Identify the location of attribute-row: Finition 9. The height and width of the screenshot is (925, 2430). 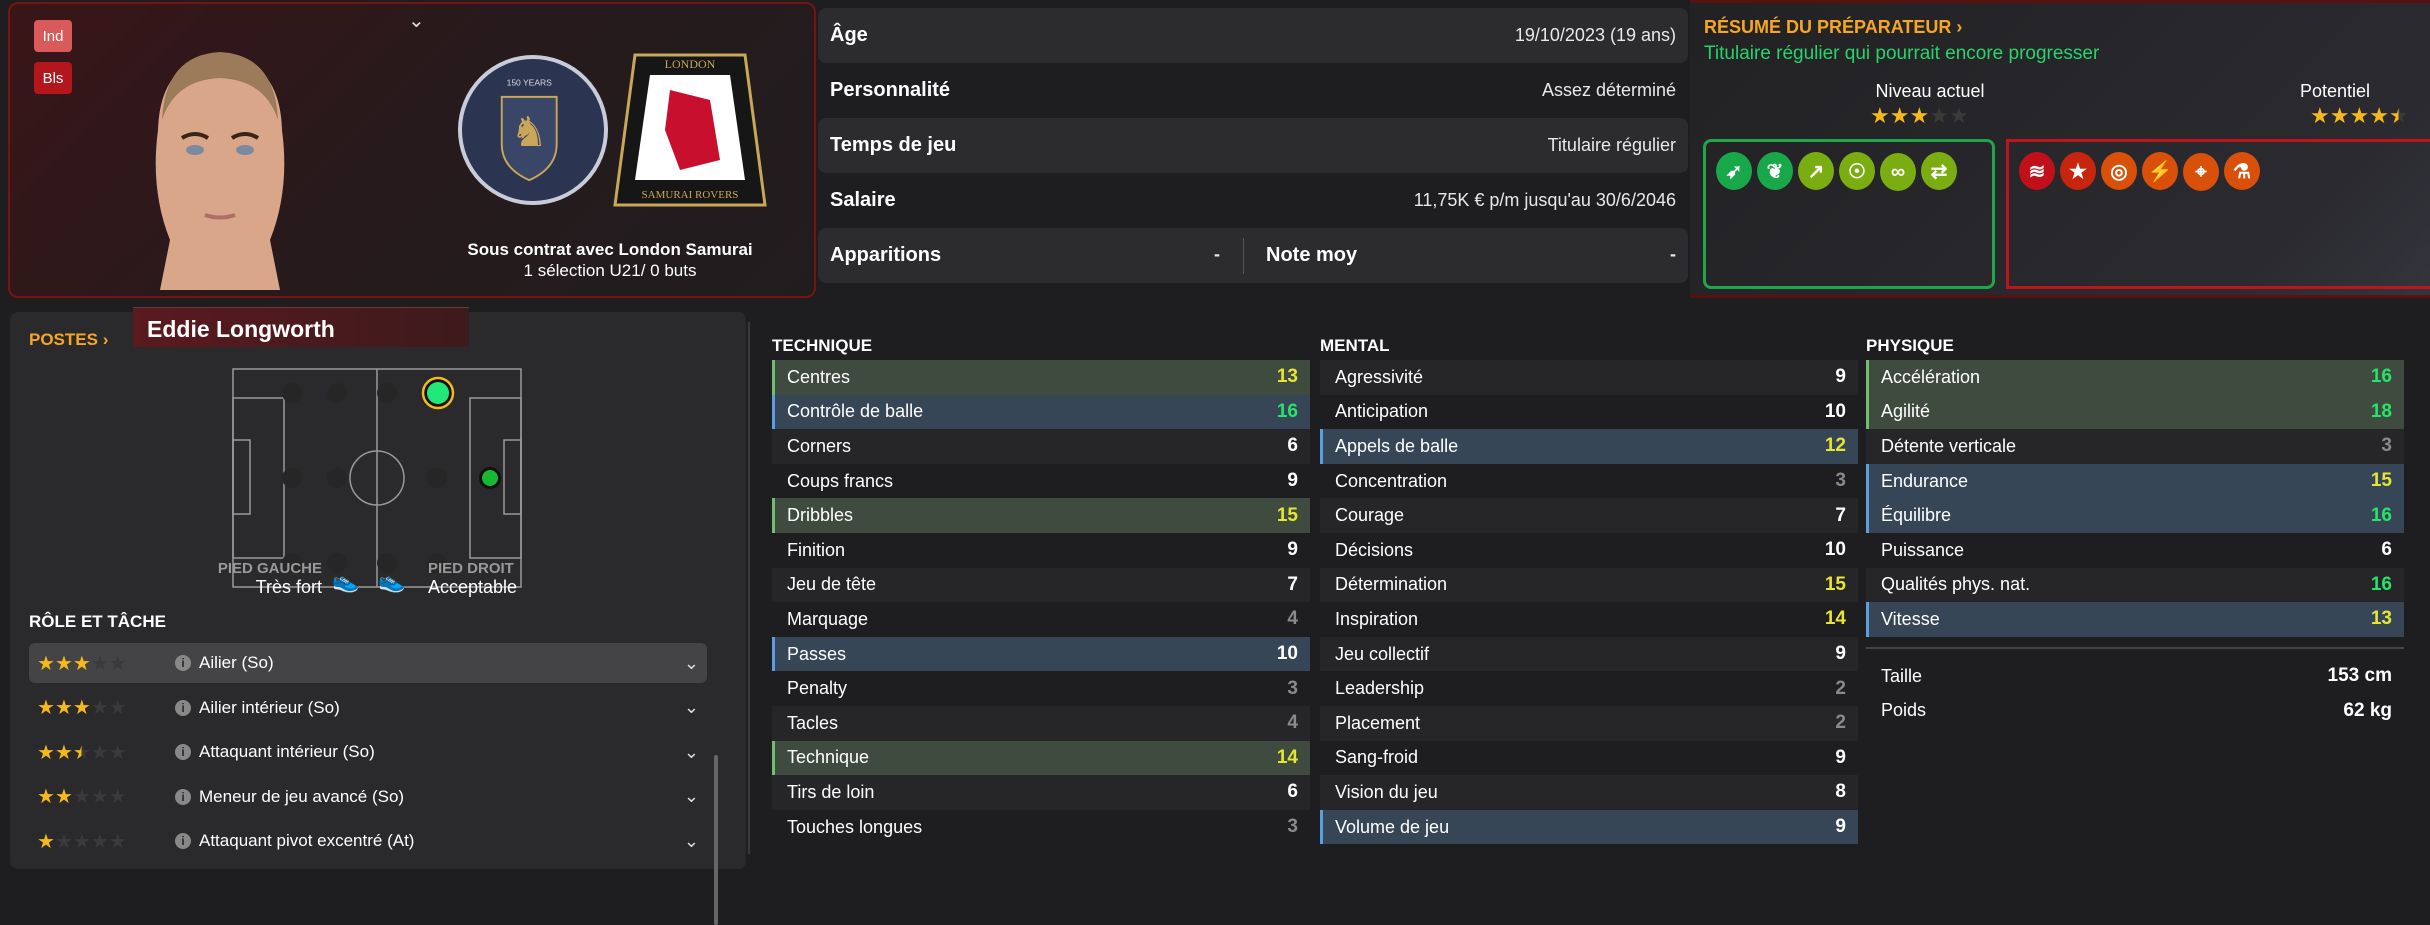
(1041, 550).